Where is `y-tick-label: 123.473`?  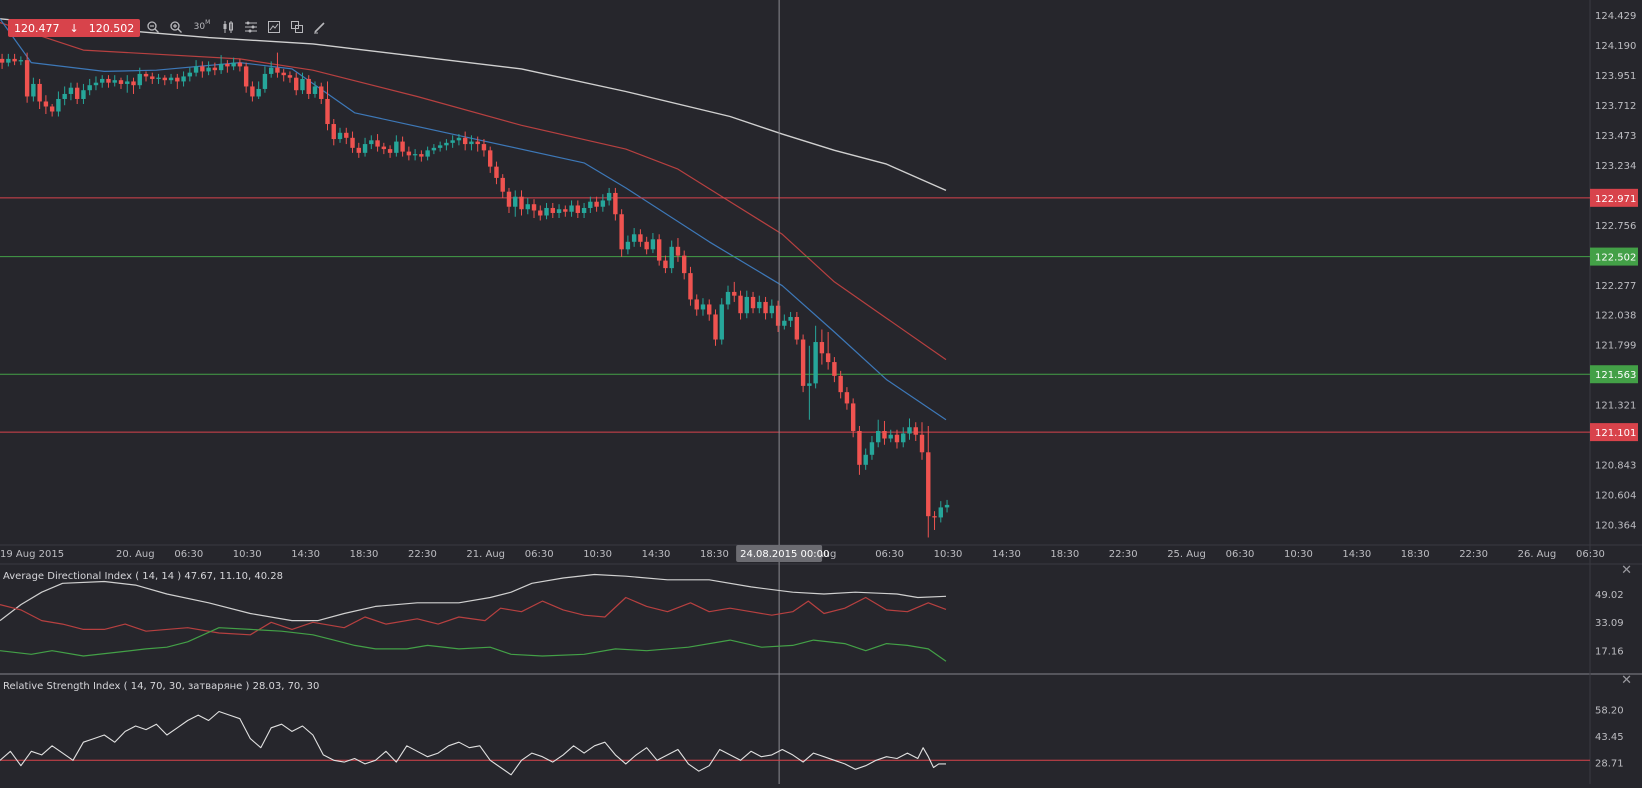
y-tick-label: 123.473 is located at coordinates (1615, 136).